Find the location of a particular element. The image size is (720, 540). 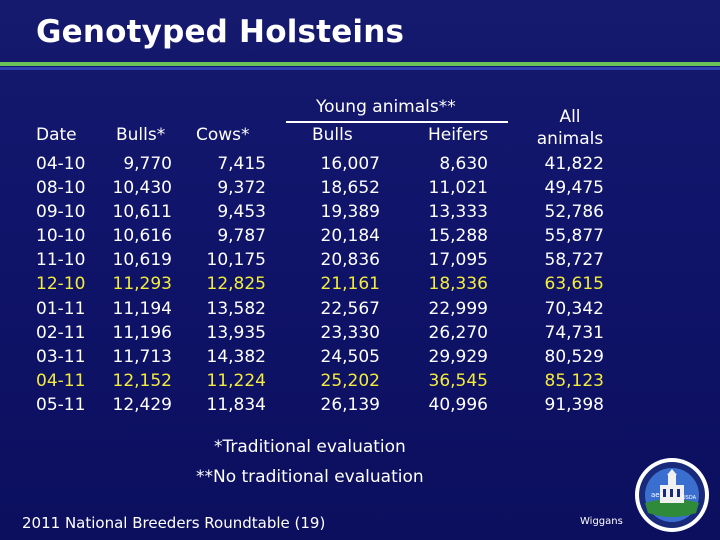

all-header-line2: animals is located at coordinates (570, 139).